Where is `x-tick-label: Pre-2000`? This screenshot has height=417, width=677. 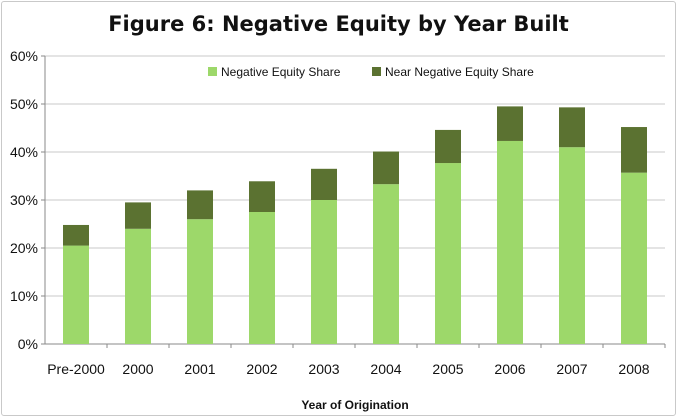 x-tick-label: Pre-2000 is located at coordinates (76, 369).